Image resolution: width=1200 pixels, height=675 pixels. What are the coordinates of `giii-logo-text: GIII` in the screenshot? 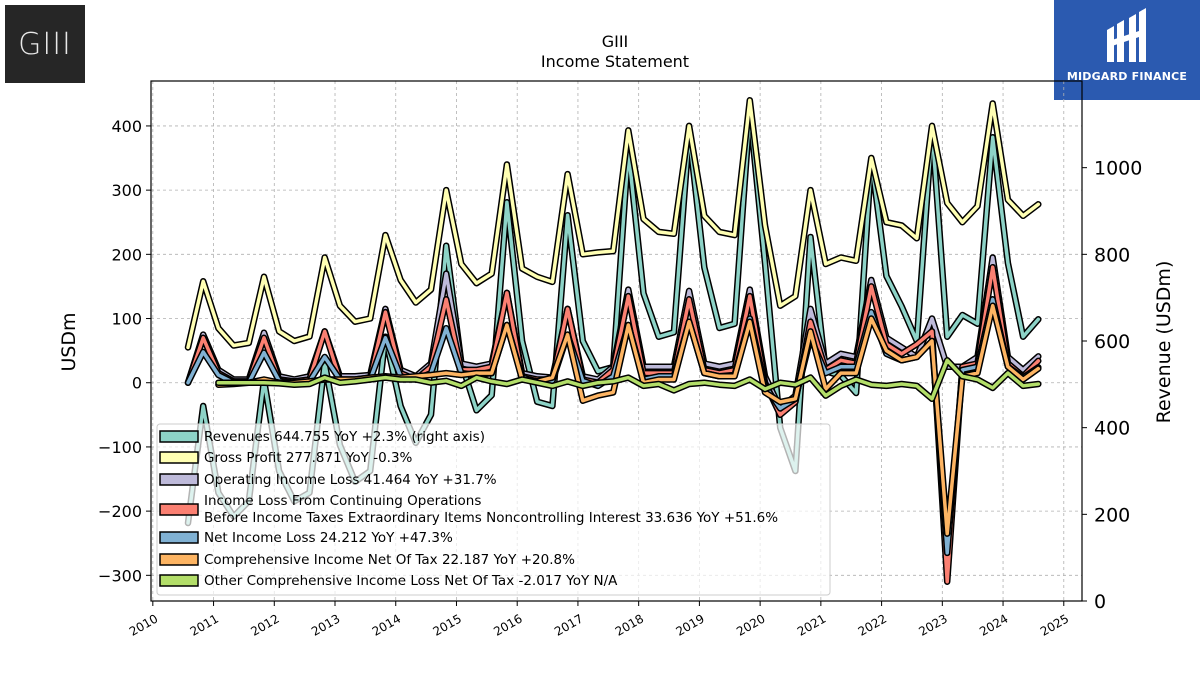 It's located at (45, 44).